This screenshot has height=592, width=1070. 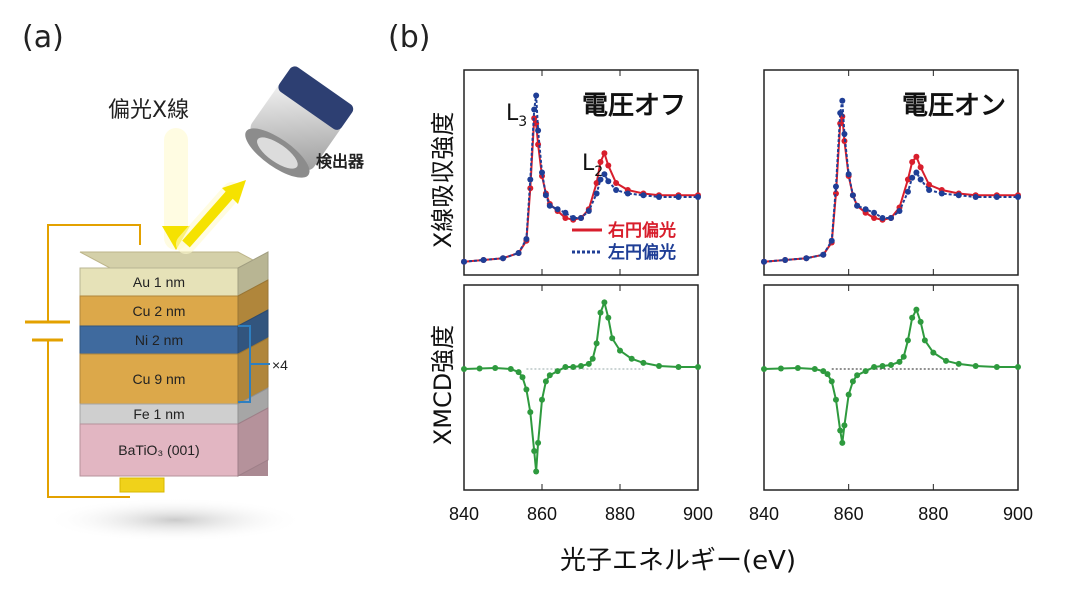 I want to click on layer-5: BaTiO₃ (001), so click(x=174, y=442).